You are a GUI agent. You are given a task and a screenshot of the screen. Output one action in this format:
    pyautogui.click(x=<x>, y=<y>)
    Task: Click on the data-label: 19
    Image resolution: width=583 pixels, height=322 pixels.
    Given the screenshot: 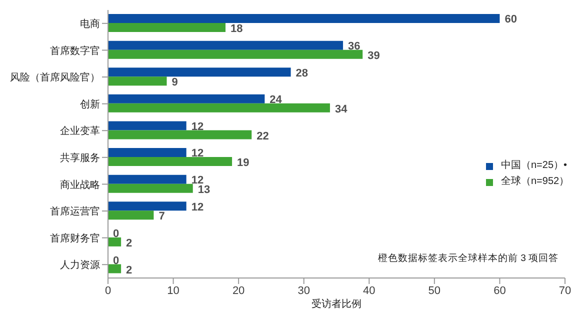 What is the action you would take?
    pyautogui.click(x=243, y=163)
    